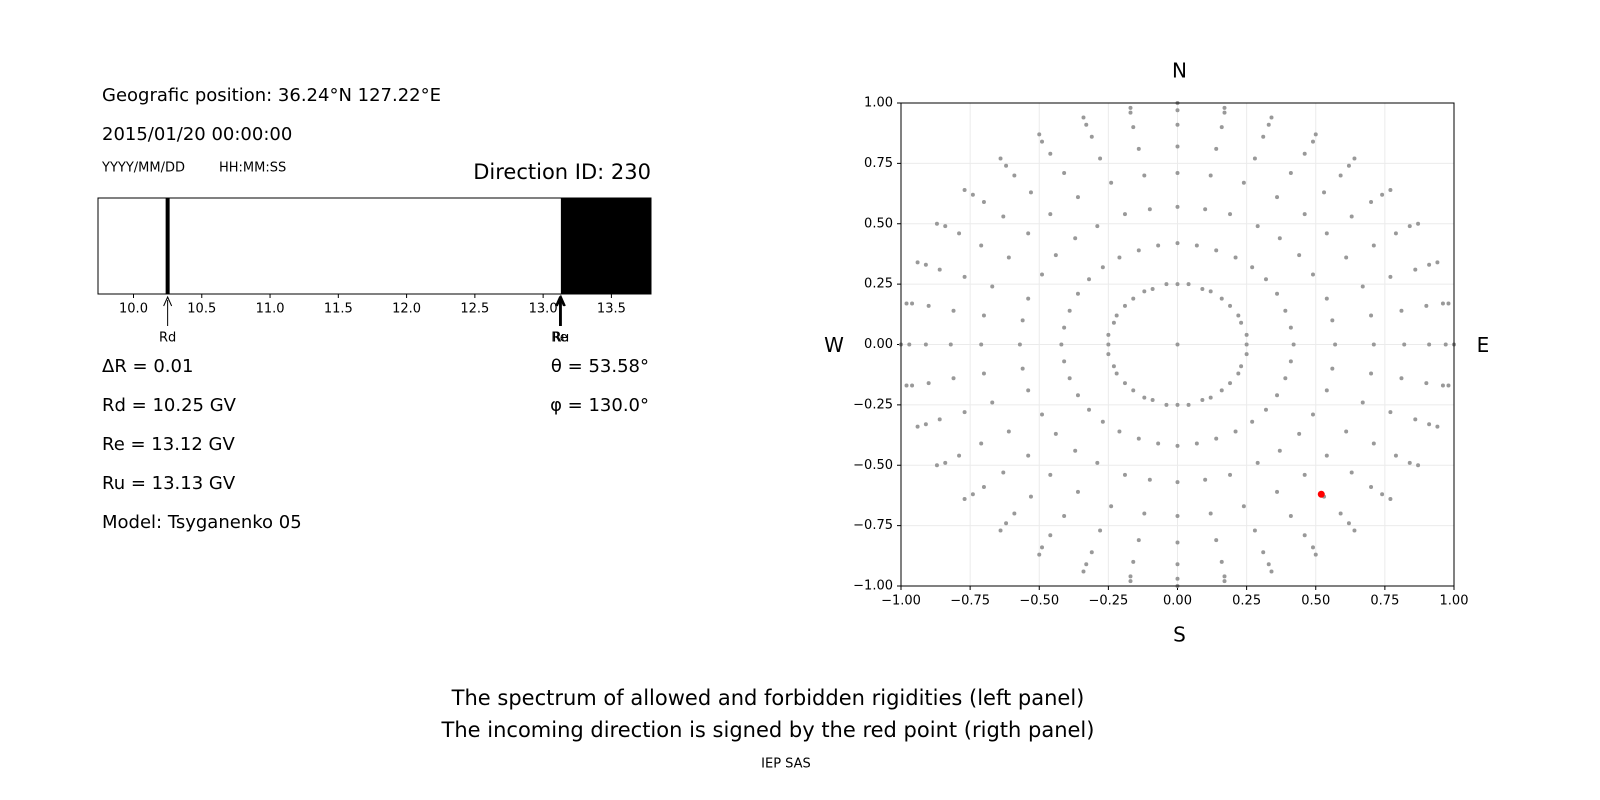 The width and height of the screenshot is (1600, 800). Describe the element at coordinates (559, 338) in the screenshot. I see `marker-label: Re` at that location.